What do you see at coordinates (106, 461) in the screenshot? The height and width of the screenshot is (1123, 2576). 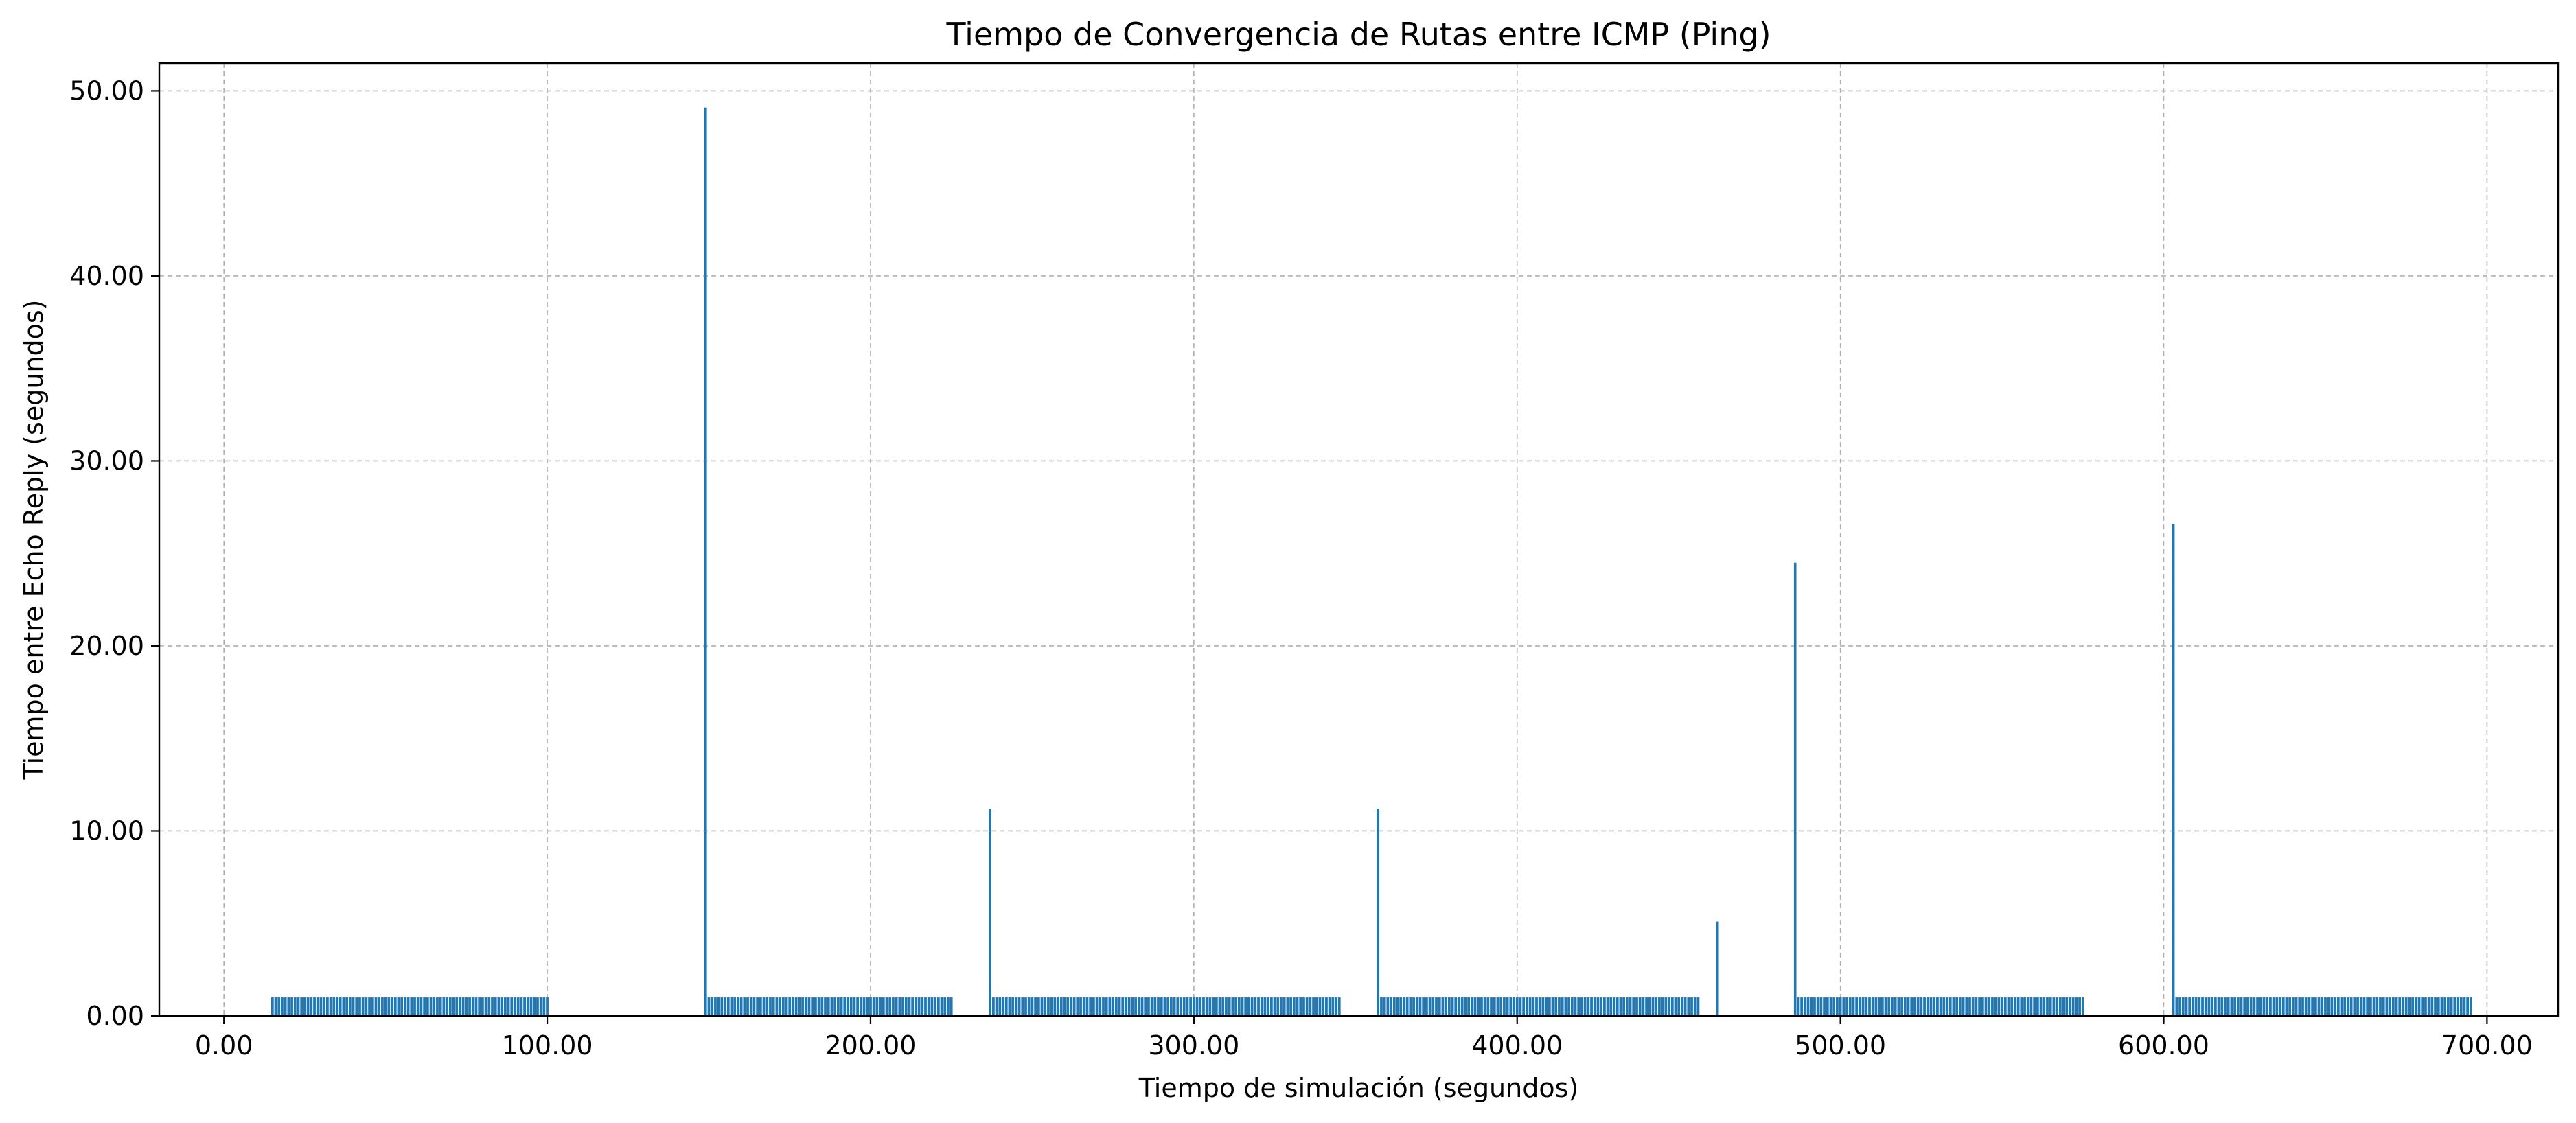 I see `y-tick-label: 30.00` at bounding box center [106, 461].